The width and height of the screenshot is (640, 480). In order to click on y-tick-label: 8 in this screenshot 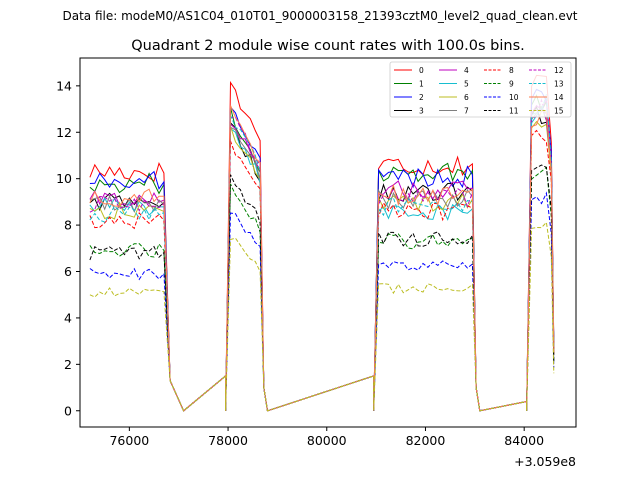, I will do `click(68, 225)`.